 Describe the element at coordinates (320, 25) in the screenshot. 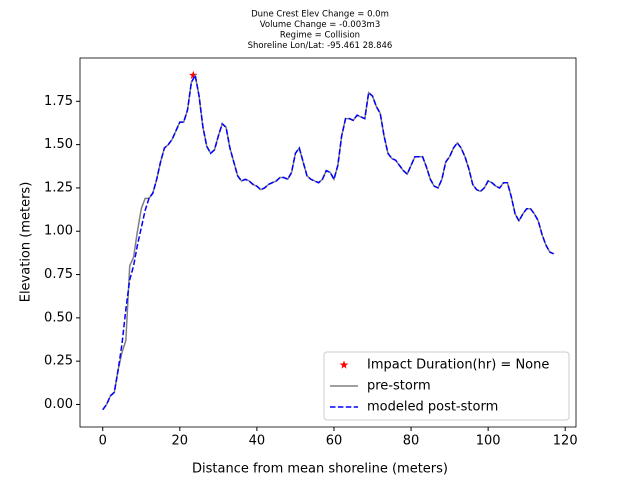

I see `title-line: Volume Change = -0.003m3` at that location.